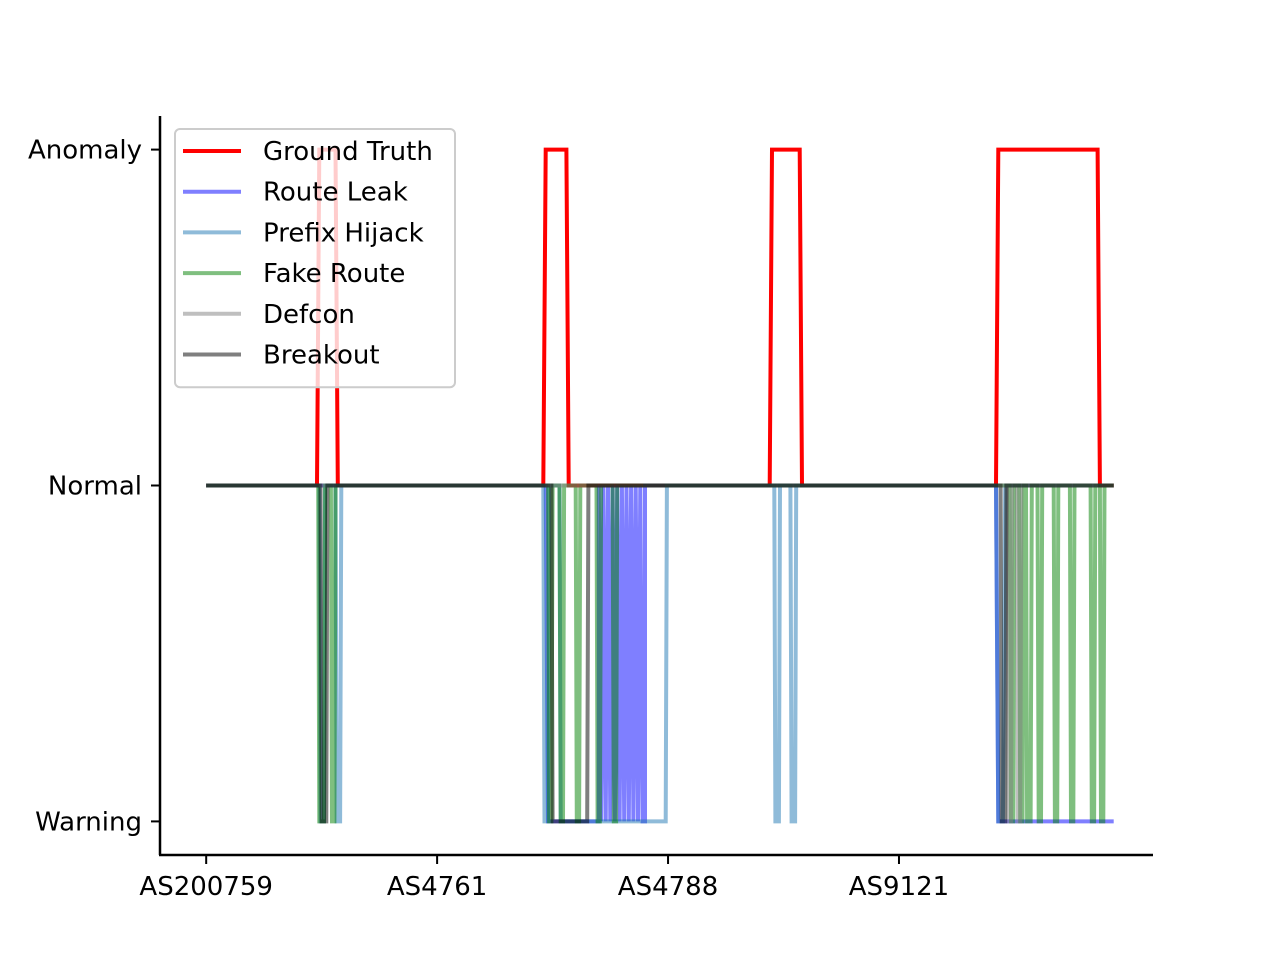 The image size is (1280, 960). I want to click on legend-box, so click(315, 258).